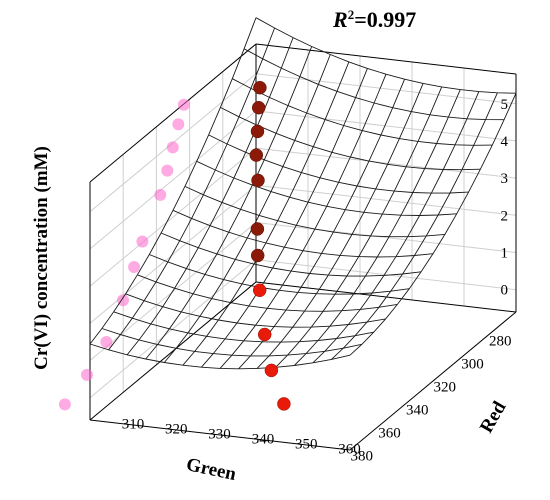  What do you see at coordinates (389, 434) in the screenshot?
I see `x-tick-label: 360` at bounding box center [389, 434].